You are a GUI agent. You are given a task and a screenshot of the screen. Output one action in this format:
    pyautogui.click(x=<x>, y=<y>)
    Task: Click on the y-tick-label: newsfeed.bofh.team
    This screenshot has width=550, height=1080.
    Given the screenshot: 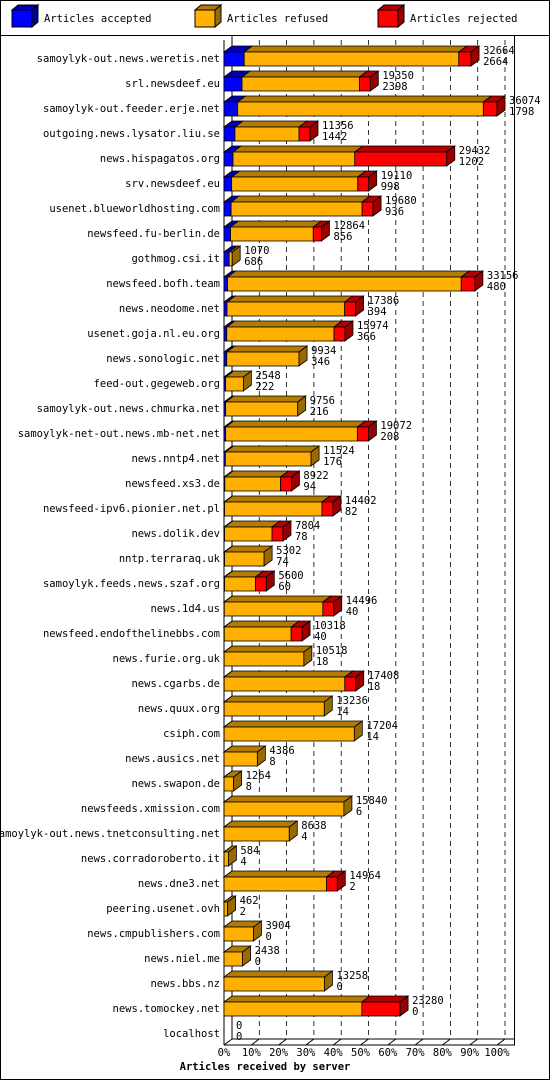 What is the action you would take?
    pyautogui.click(x=163, y=284)
    